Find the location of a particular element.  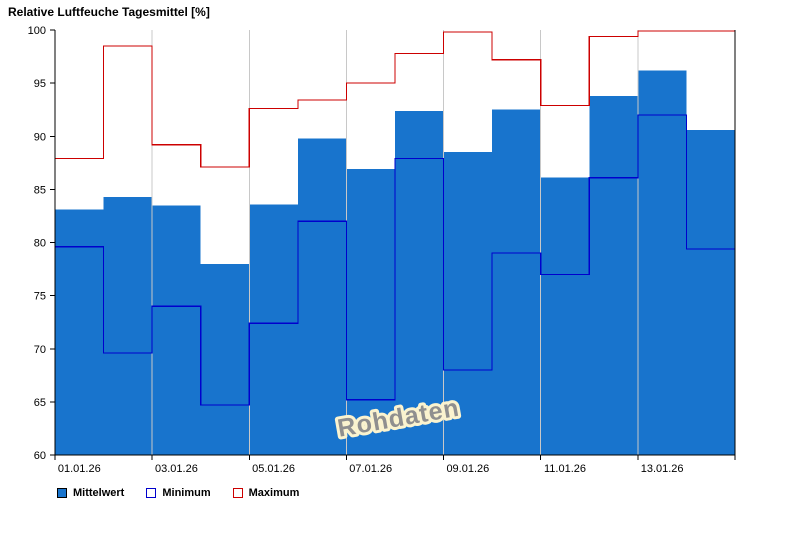

x-axis-tick-label: 05.01.26 is located at coordinates (273, 469).